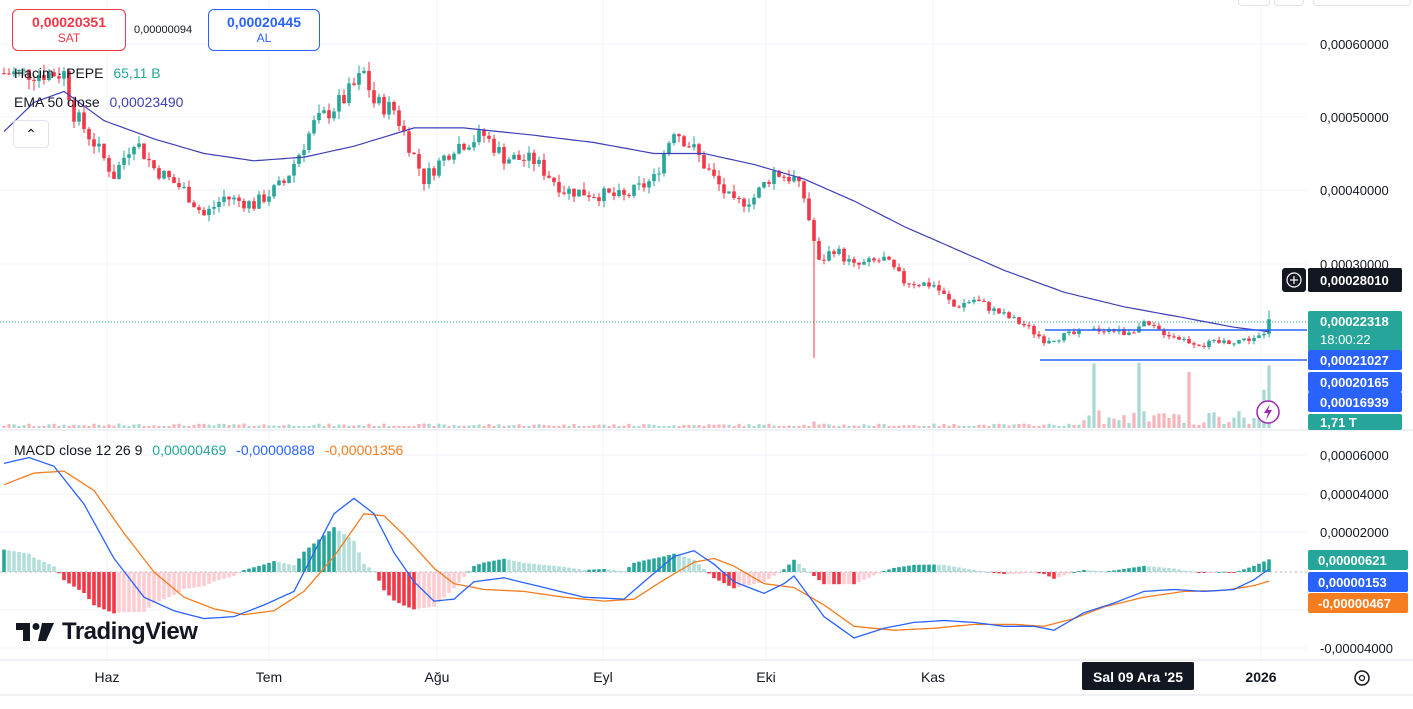  Describe the element at coordinates (1354, 280) in the screenshot. I see `price-label-crosshair: 0,00028010` at that location.